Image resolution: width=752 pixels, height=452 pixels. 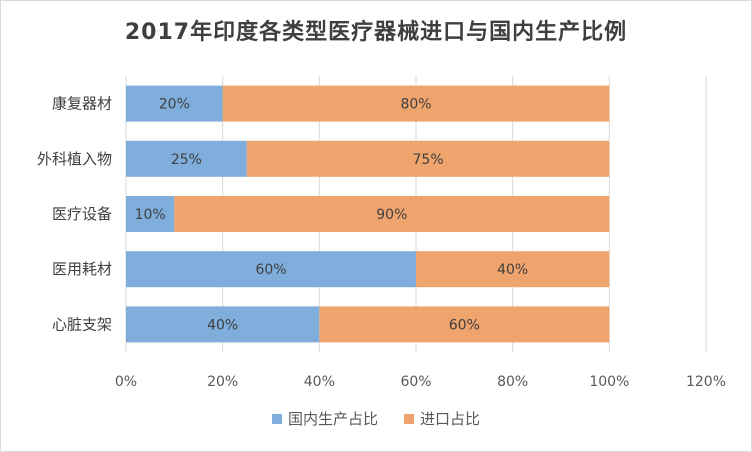 What do you see at coordinates (609, 382) in the screenshot?
I see `x-tick-label: 100%` at bounding box center [609, 382].